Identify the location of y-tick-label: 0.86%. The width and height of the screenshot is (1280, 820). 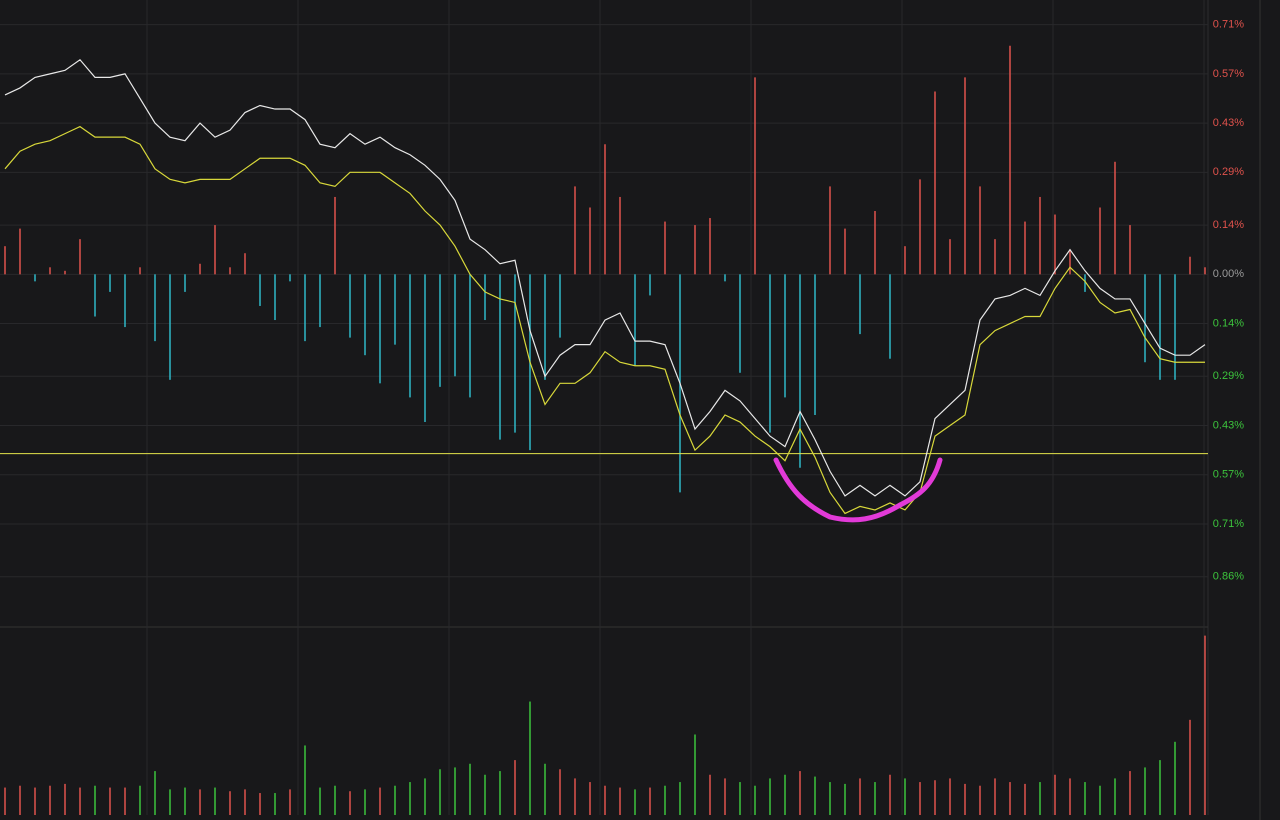
(1228, 577).